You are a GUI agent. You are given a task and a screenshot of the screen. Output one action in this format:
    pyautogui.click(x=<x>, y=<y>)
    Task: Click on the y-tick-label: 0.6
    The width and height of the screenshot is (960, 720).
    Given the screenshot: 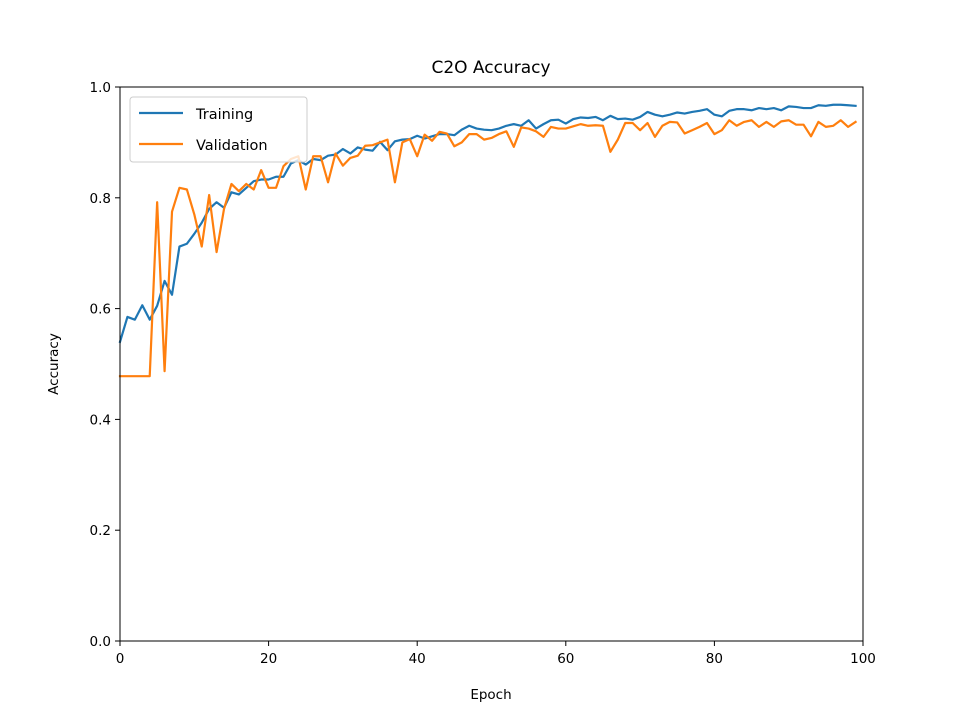 What is the action you would take?
    pyautogui.click(x=100, y=310)
    